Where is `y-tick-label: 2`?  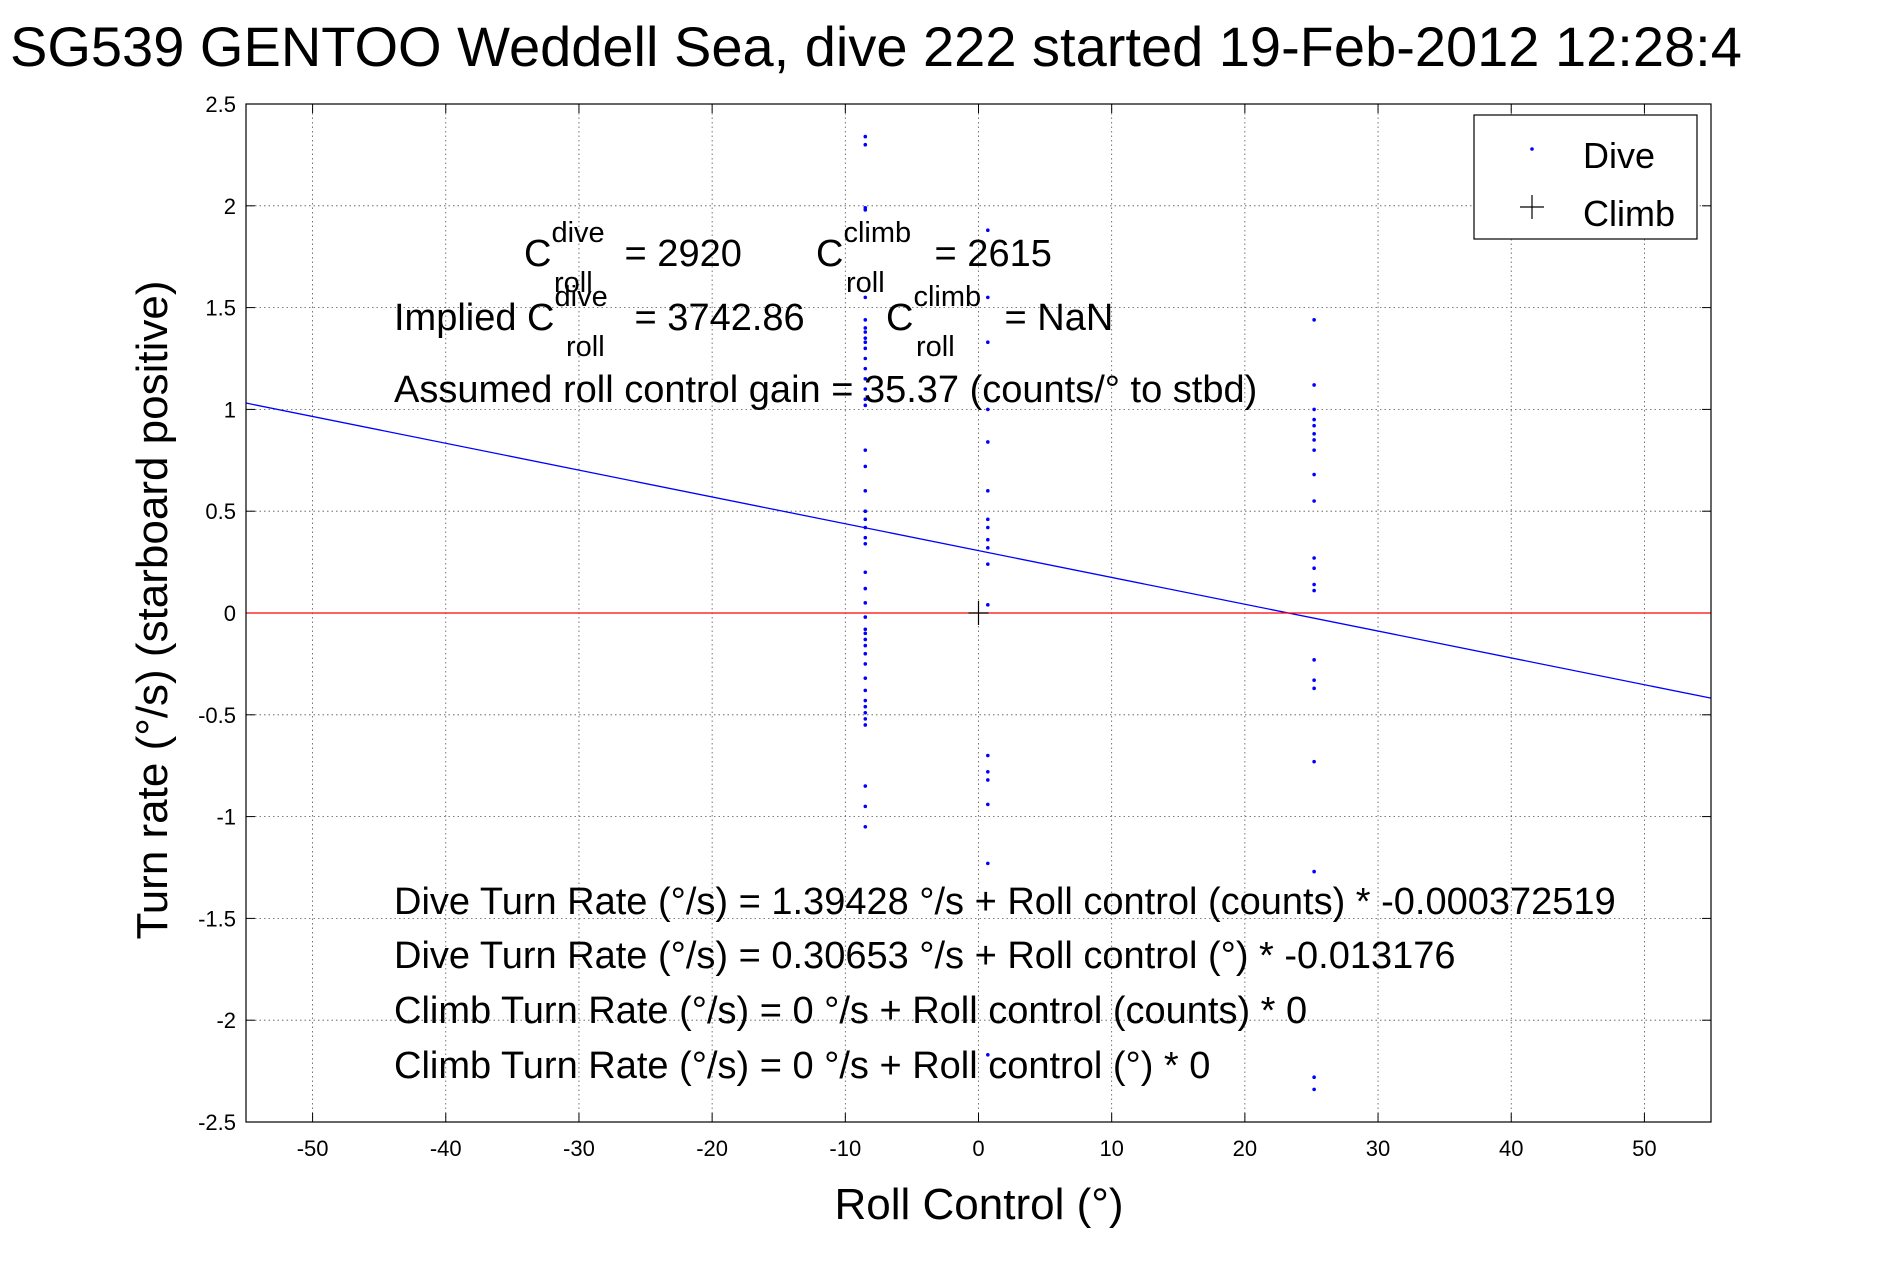
y-tick-label: 2 is located at coordinates (230, 206).